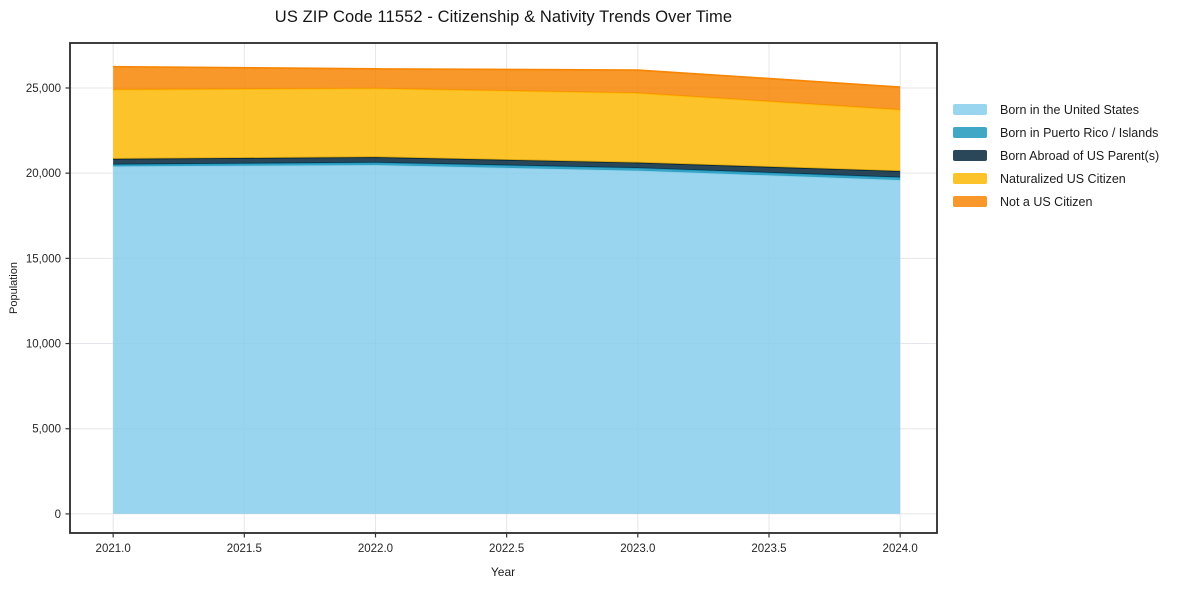 The height and width of the screenshot is (590, 1189). Describe the element at coordinates (1069, 109) in the screenshot. I see `legend-label: Born in the United States` at that location.